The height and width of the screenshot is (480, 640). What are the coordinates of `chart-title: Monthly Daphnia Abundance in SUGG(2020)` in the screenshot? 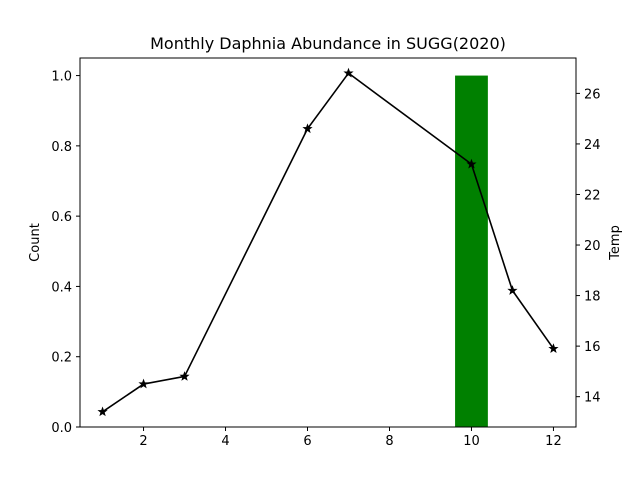 It's located at (328, 43).